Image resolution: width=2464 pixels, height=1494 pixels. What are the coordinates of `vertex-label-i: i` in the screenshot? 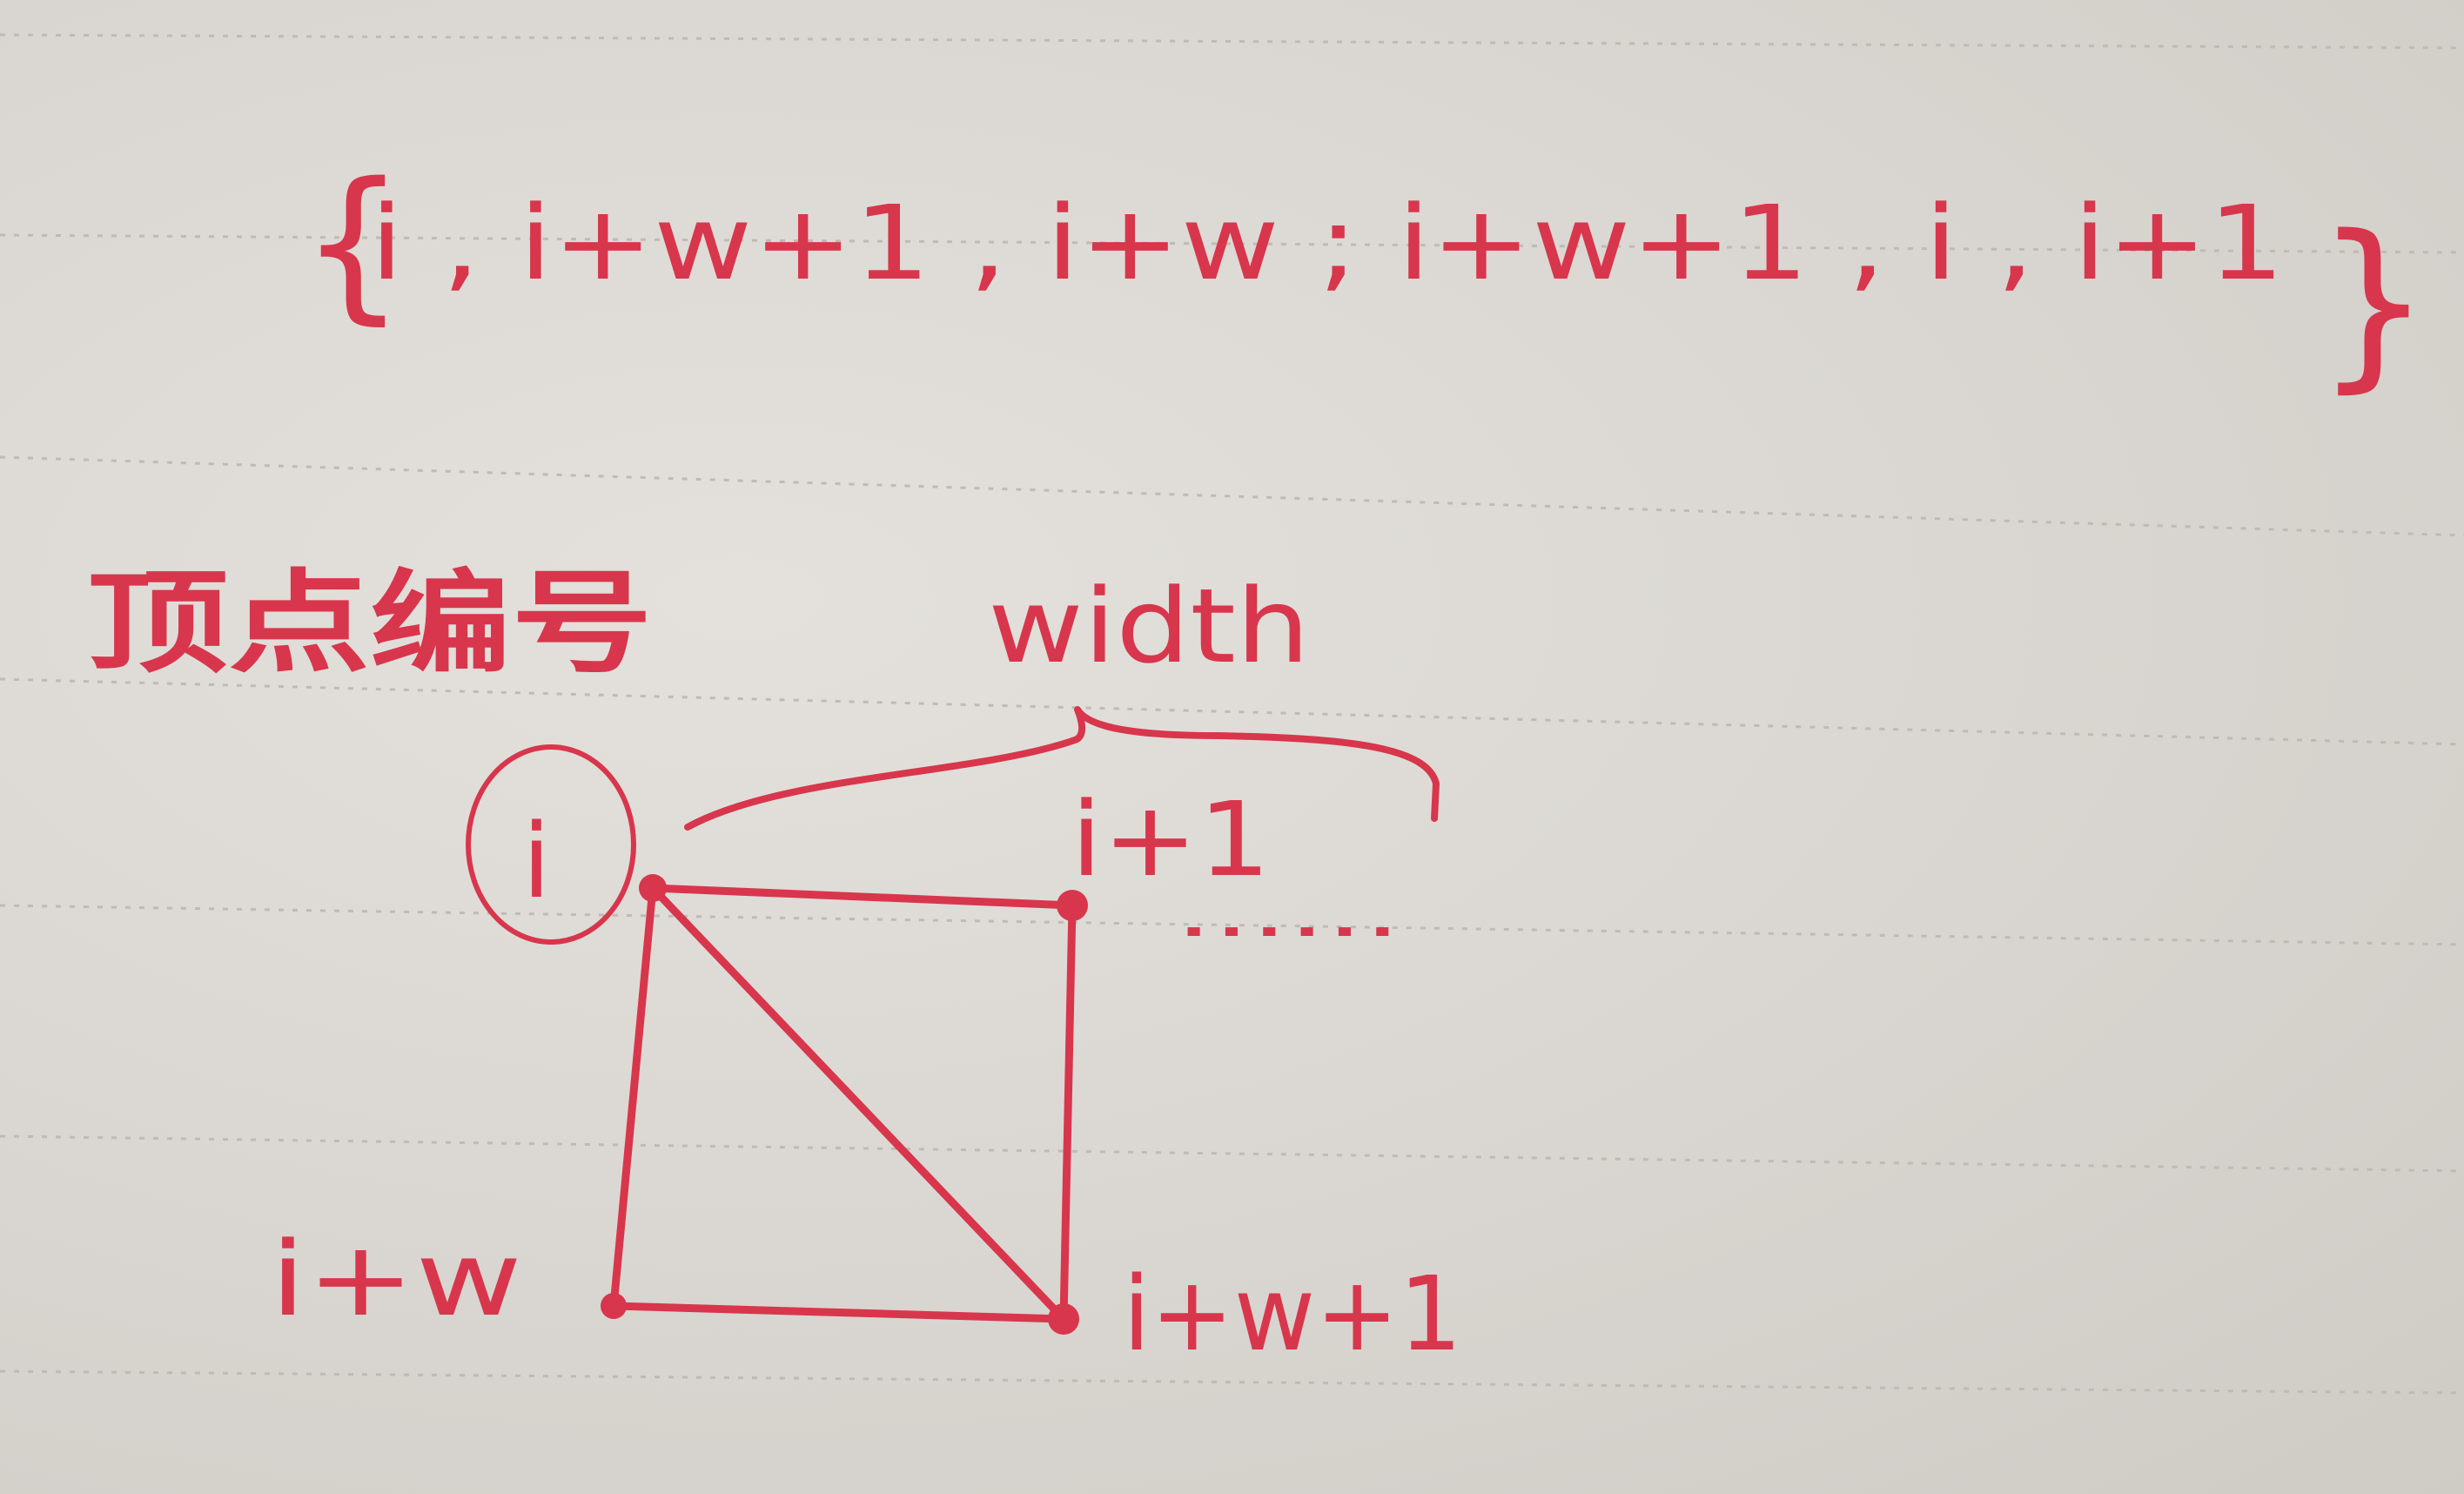 It's located at (536, 861).